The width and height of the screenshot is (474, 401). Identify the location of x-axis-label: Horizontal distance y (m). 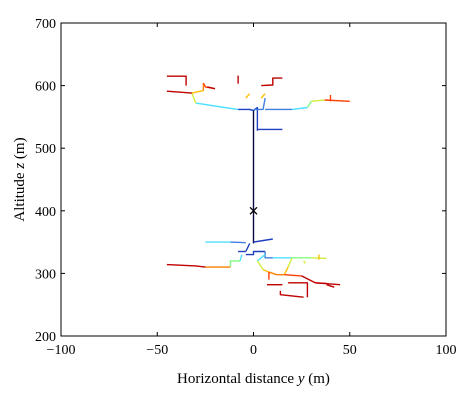
(253, 379).